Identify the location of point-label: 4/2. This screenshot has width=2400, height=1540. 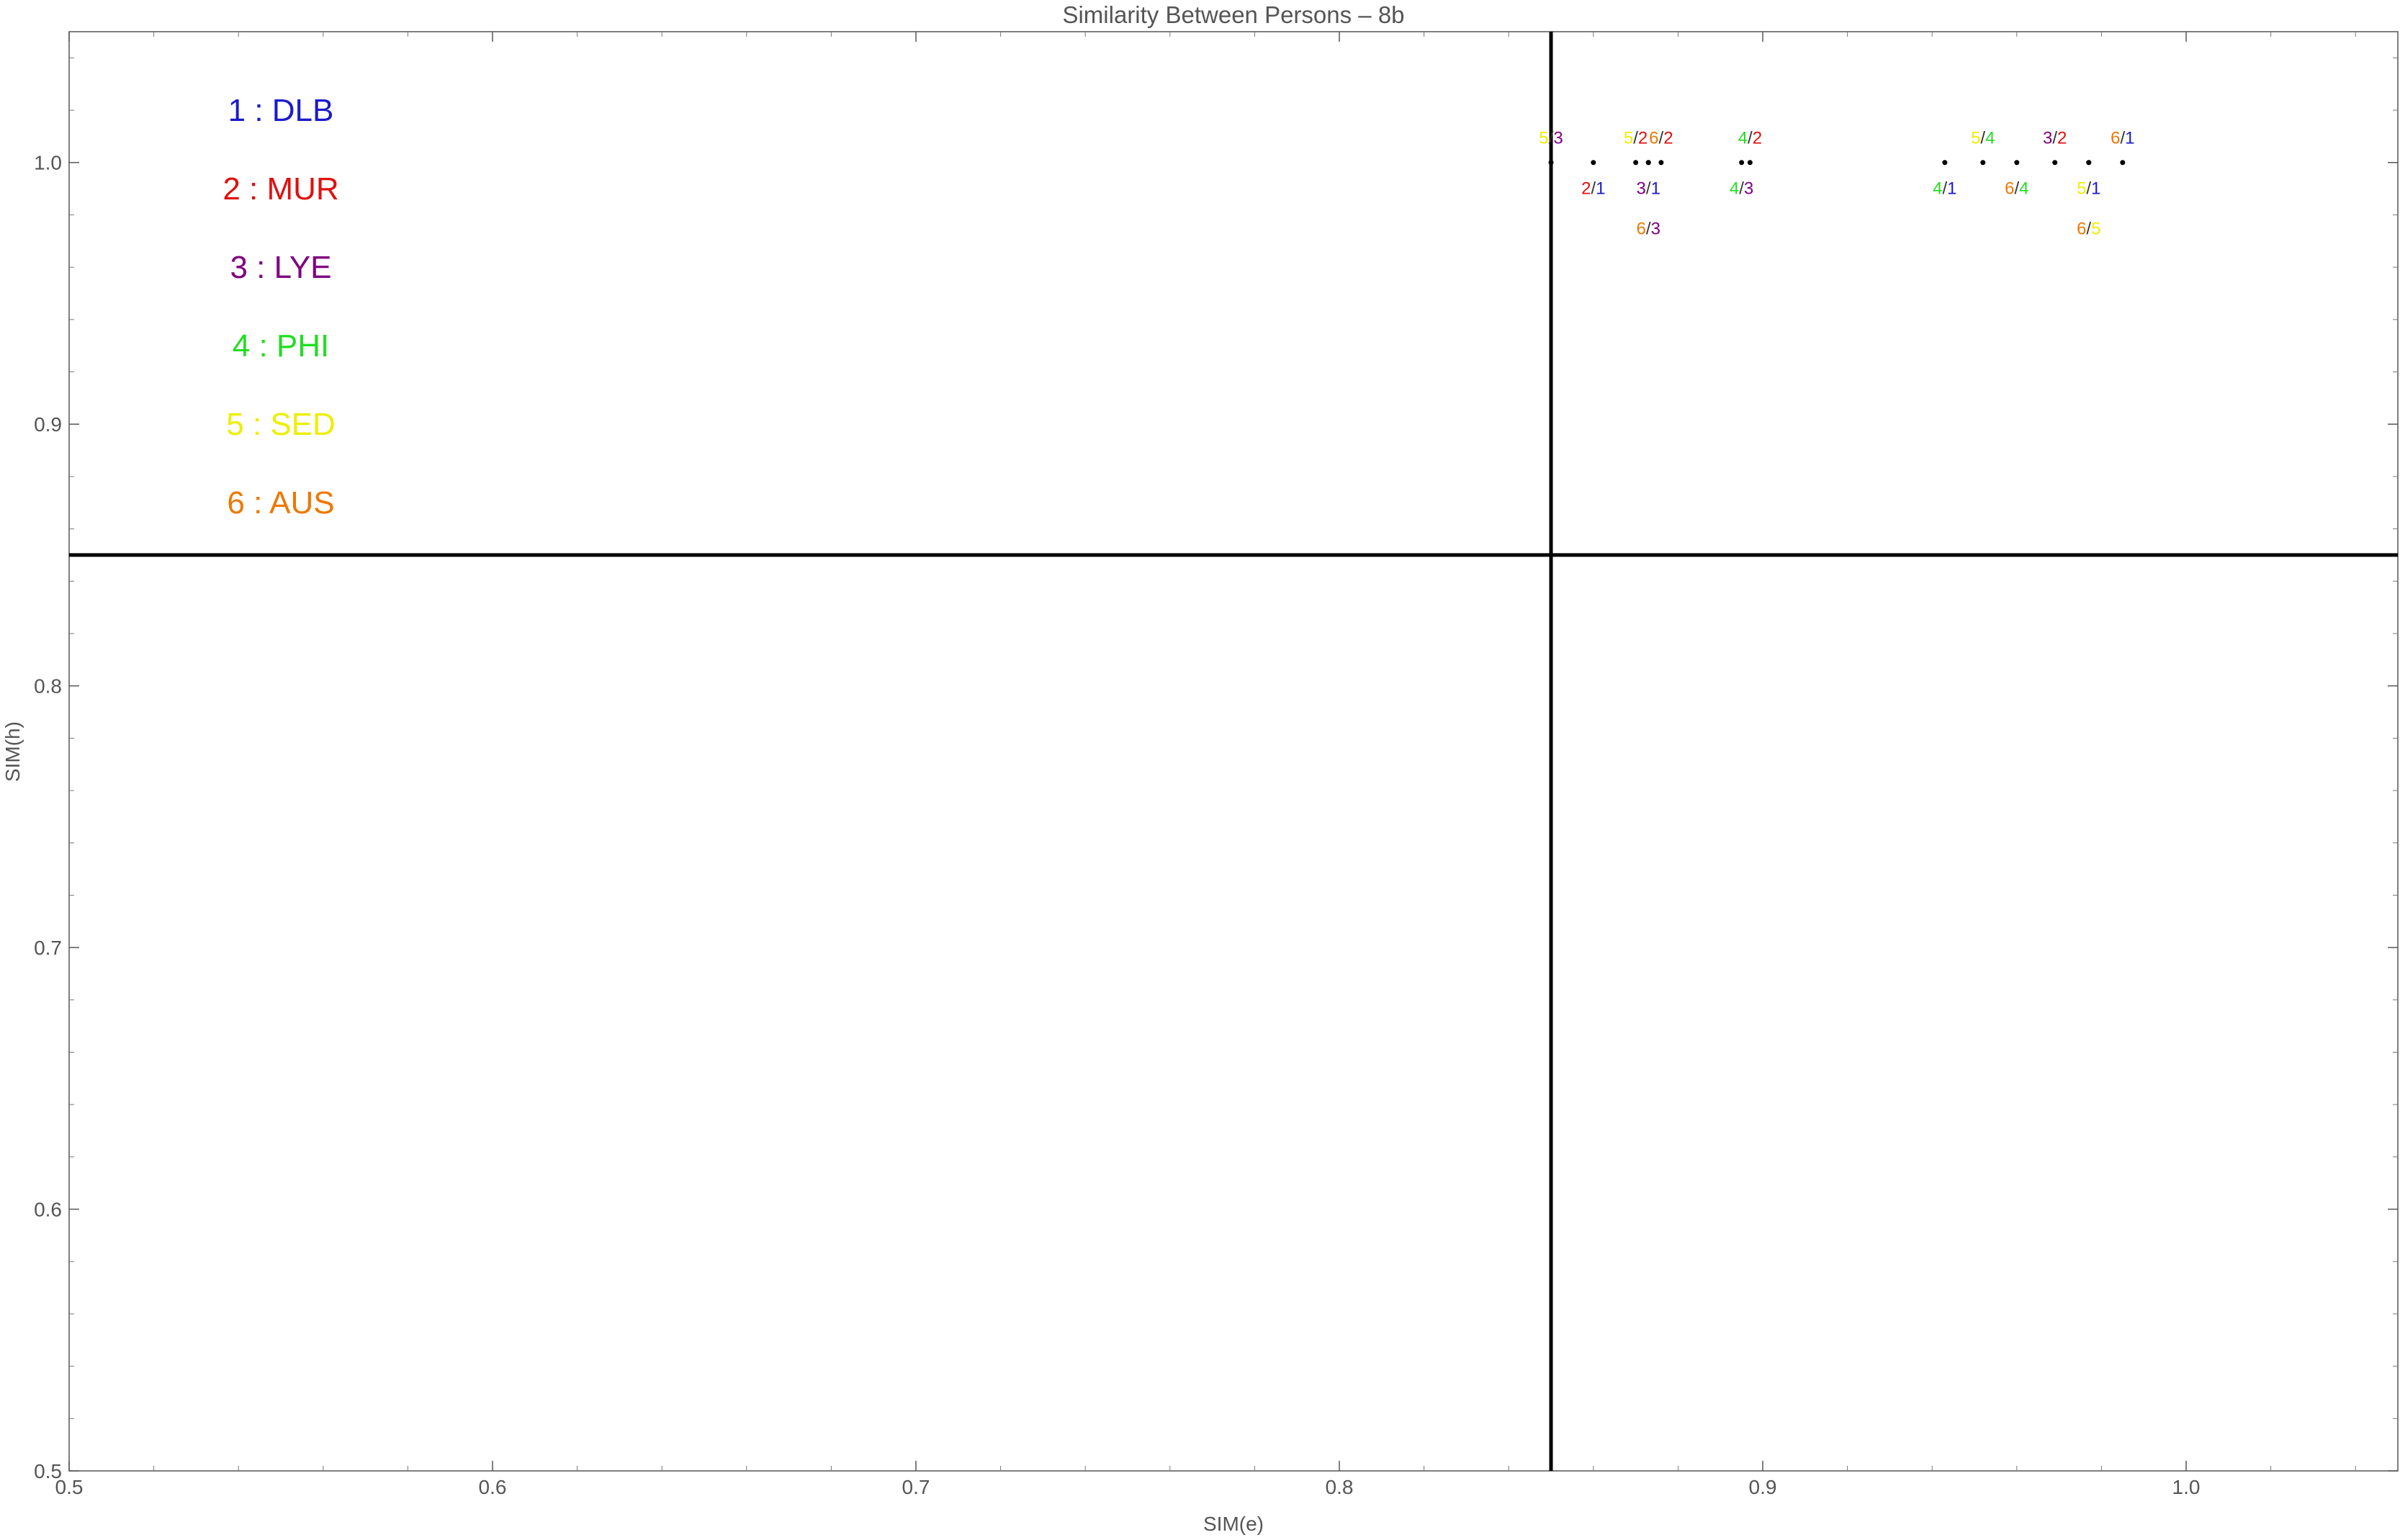
(1750, 138).